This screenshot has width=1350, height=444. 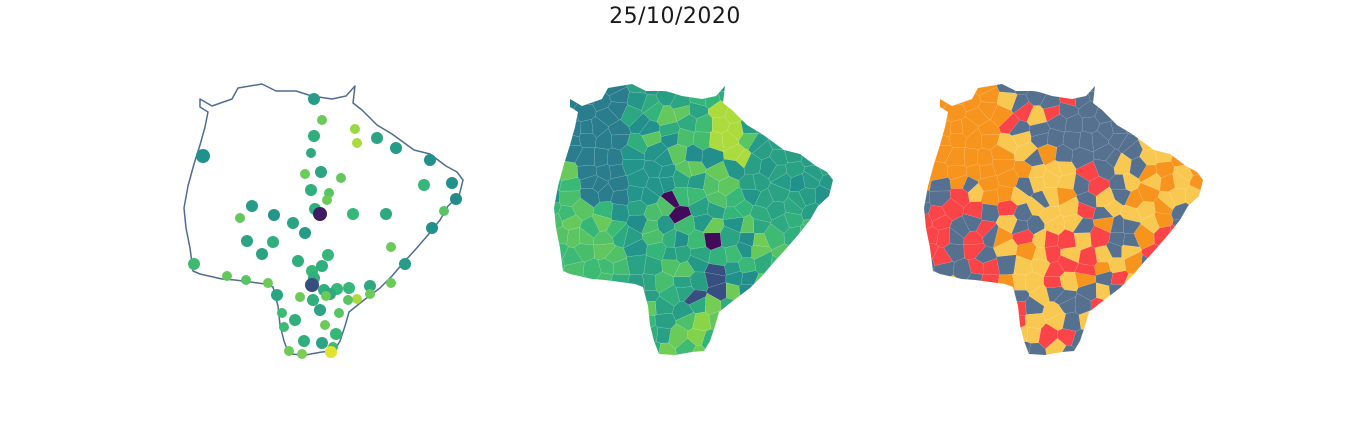 I want to click on bubble-map-panel, so click(x=323, y=221).